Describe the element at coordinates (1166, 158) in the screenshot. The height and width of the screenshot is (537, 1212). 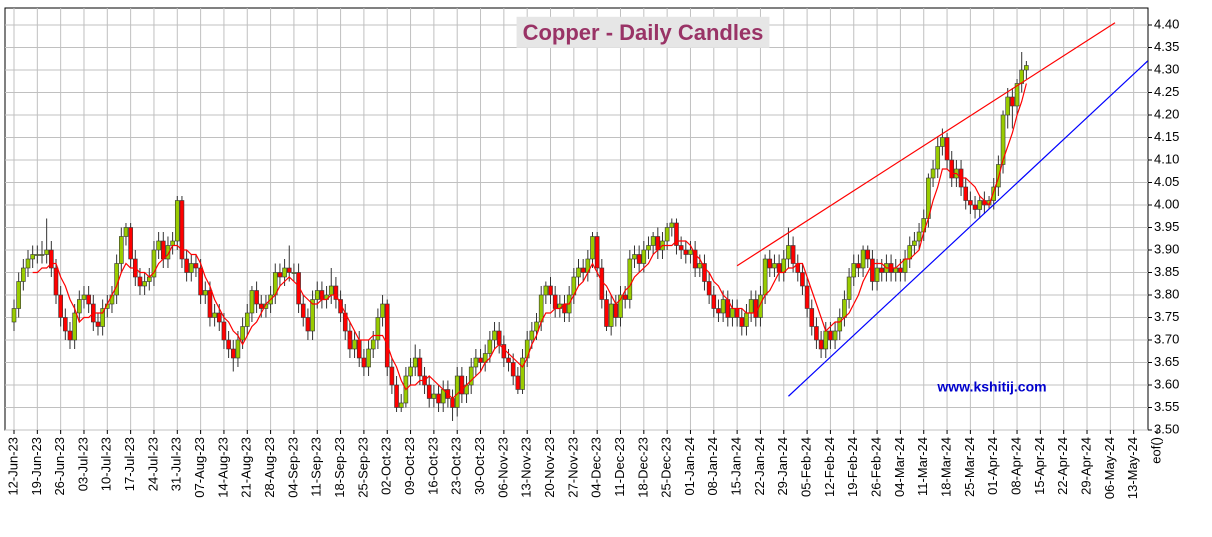
I see `y-tick-label: 4.10` at that location.